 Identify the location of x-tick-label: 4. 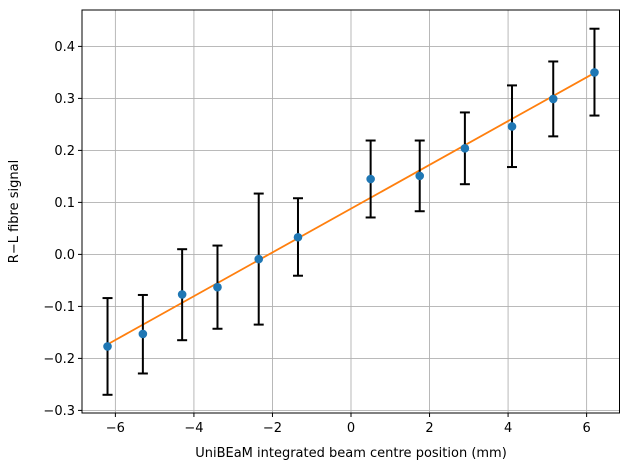
(508, 428).